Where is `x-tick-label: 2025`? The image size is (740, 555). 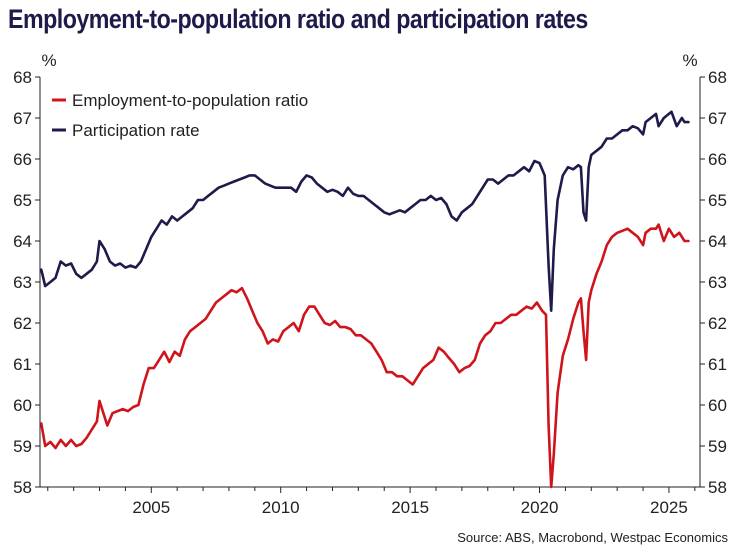
x-tick-label: 2025 is located at coordinates (669, 507).